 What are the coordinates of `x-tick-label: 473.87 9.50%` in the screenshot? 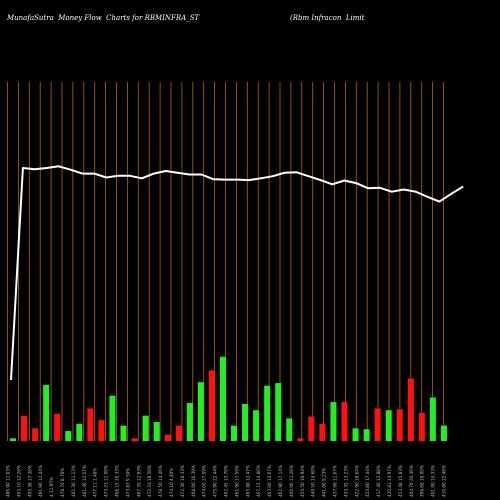 It's located at (127, 482).